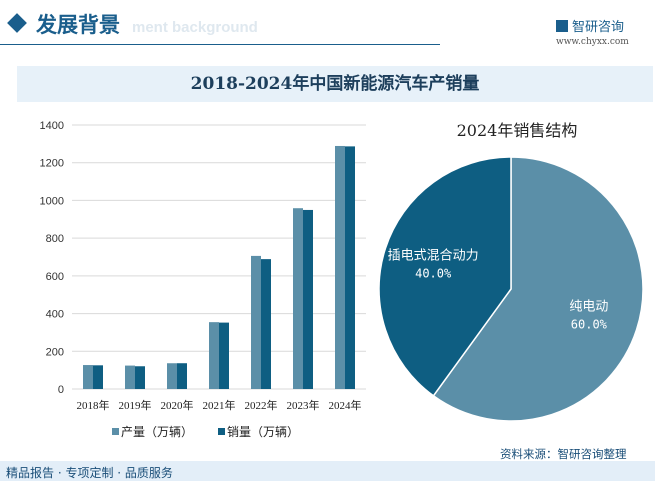  I want to click on source-note: 资料来源：智研咨询整理, so click(563, 454).